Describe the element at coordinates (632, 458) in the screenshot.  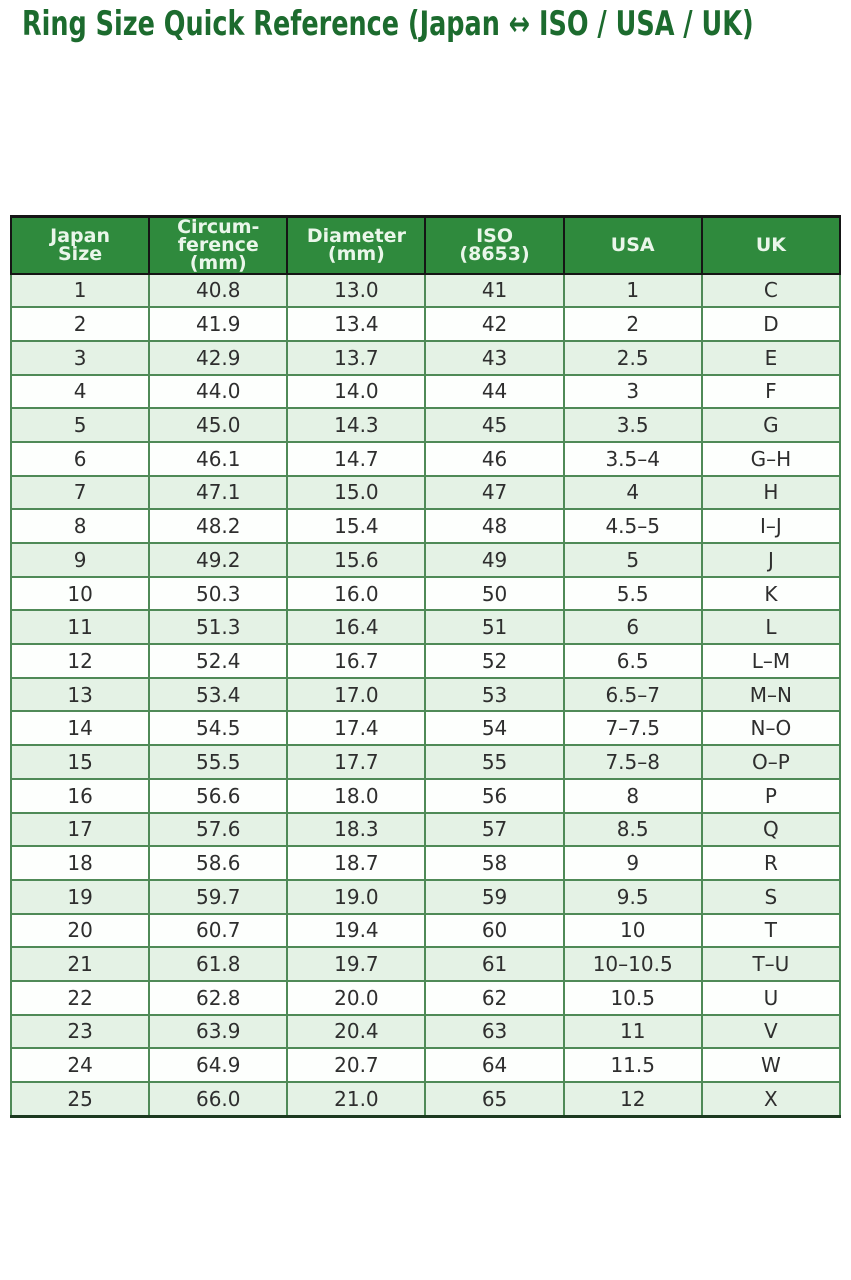
I see `cell-usa: 3.5–4` at that location.